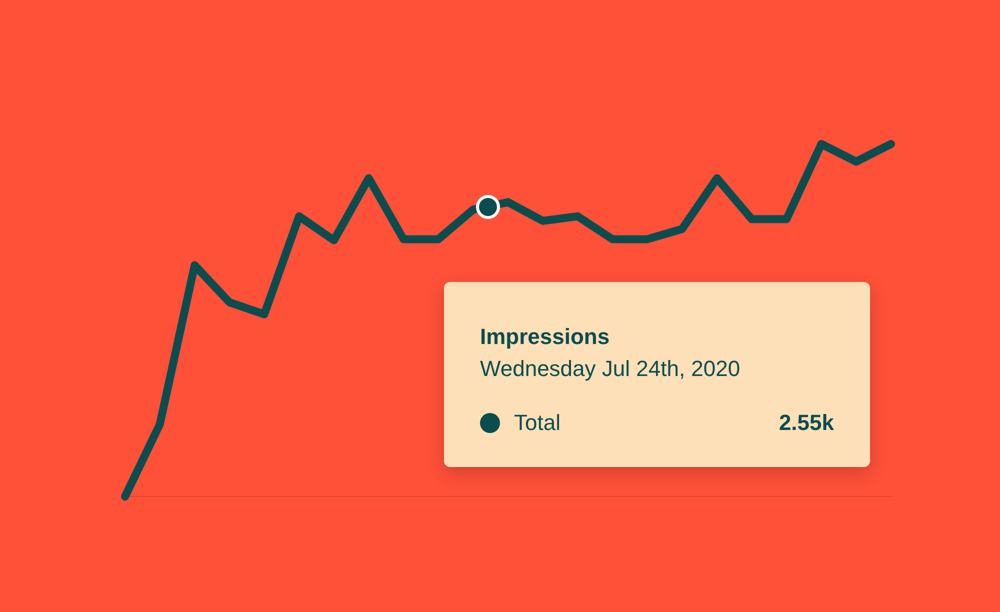 Image resolution: width=1000 pixels, height=612 pixels. Describe the element at coordinates (537, 423) in the screenshot. I see `annotation: Total` at that location.